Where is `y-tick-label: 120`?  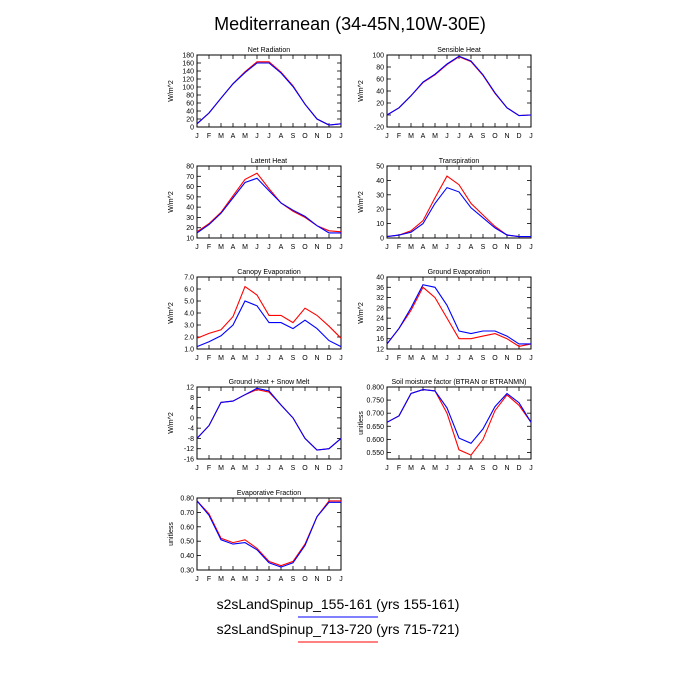 y-tick-label: 120 is located at coordinates (188, 80).